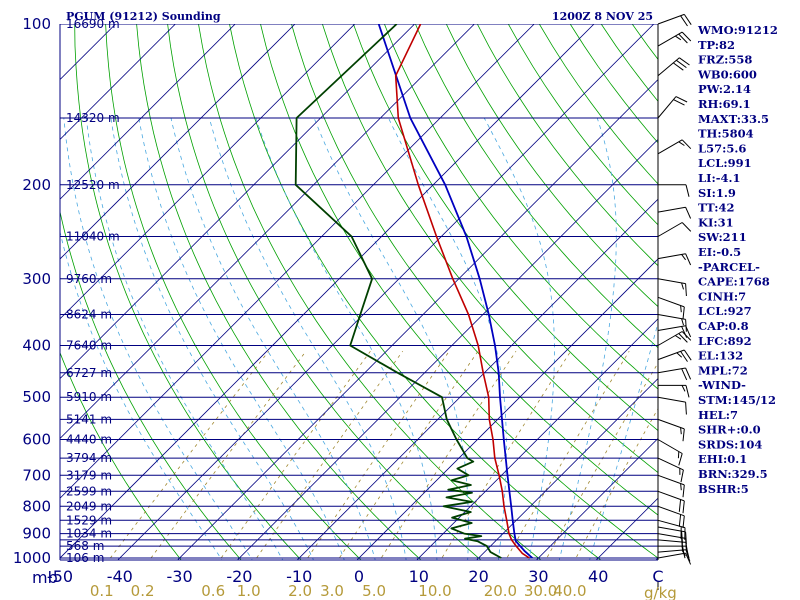 This screenshot has height=600, width=800. I want to click on temperature-tick-label: 10, so click(419, 576).